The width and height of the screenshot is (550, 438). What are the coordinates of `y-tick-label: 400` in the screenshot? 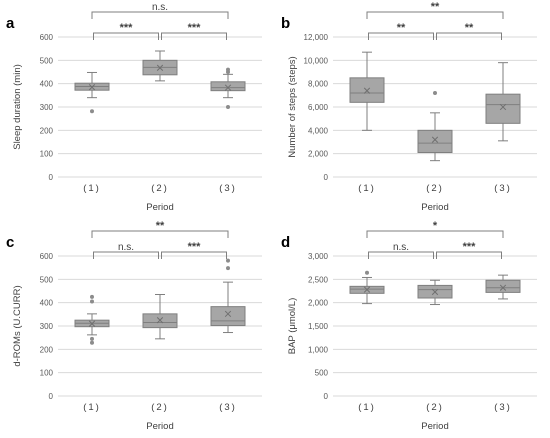 It's located at (47, 84).